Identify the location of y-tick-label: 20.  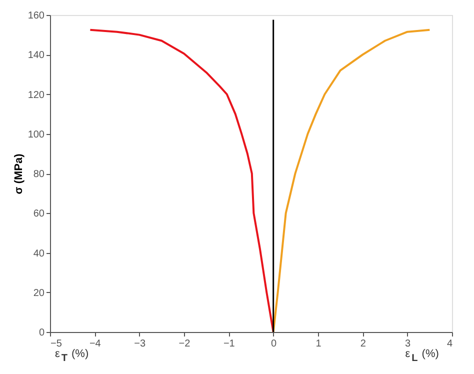
(39, 293).